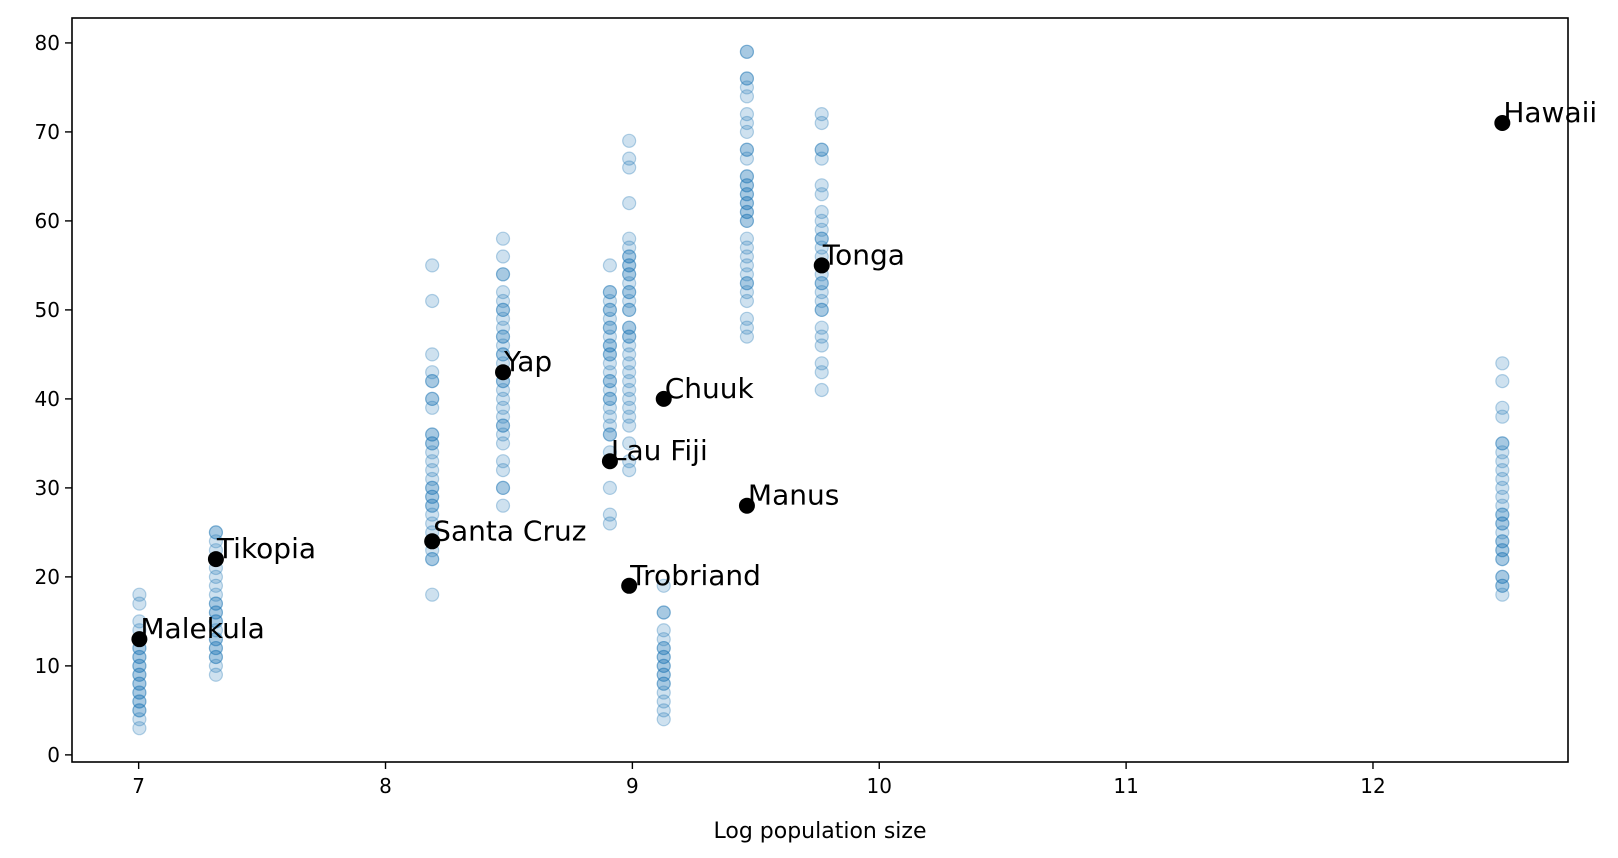 The image size is (1618, 858). I want to click on y-axis: 0 10 20 30 40 50 60 70 80, so click(53, 399).